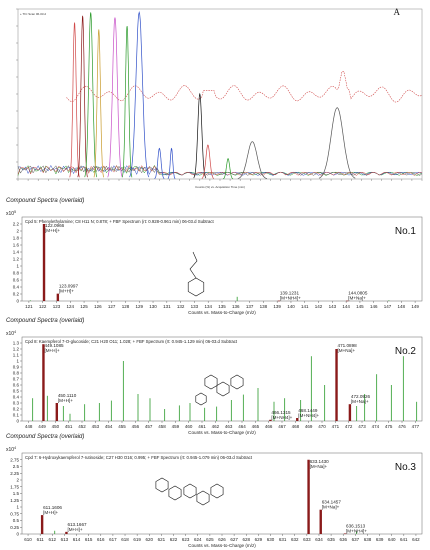  I want to click on x-tick-label: 631, so click(283, 539).